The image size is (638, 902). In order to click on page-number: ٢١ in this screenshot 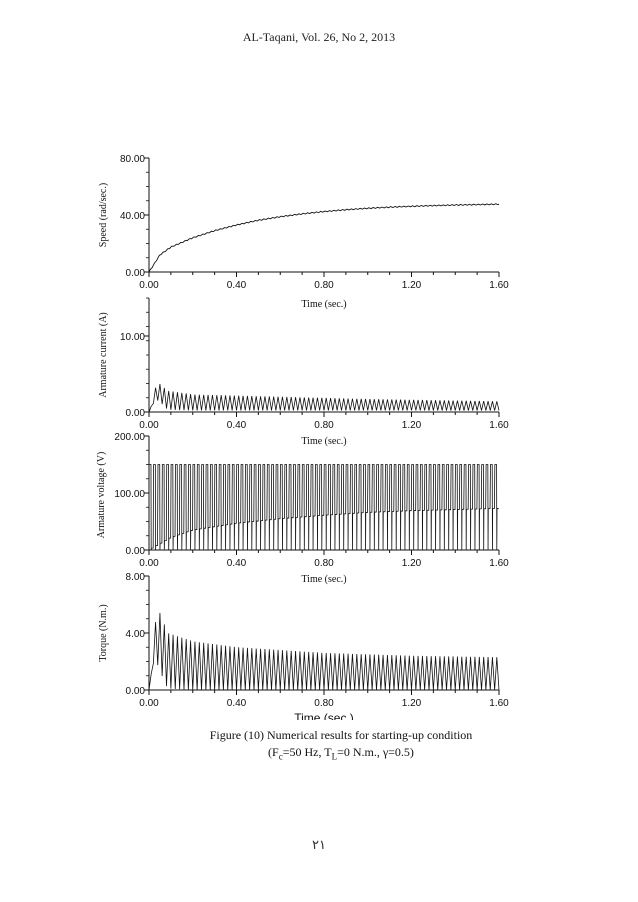, I will do `click(319, 845)`.